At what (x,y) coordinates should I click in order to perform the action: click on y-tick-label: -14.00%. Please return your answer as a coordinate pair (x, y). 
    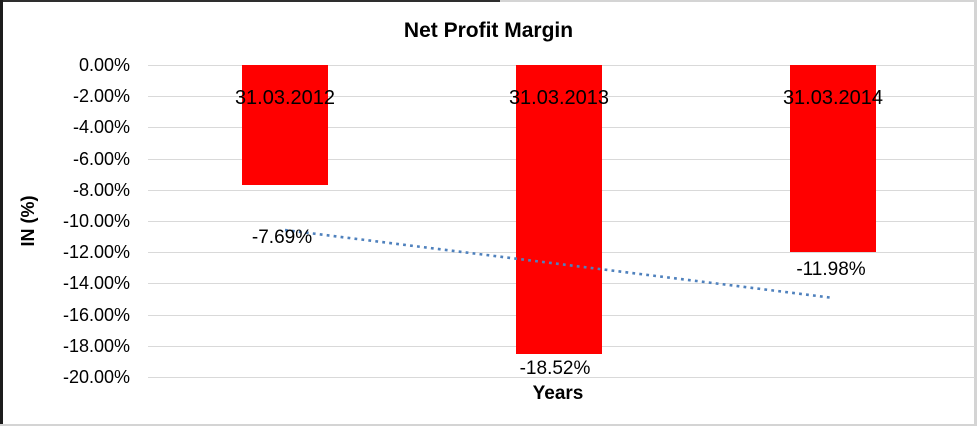
    Looking at the image, I should click on (96, 283).